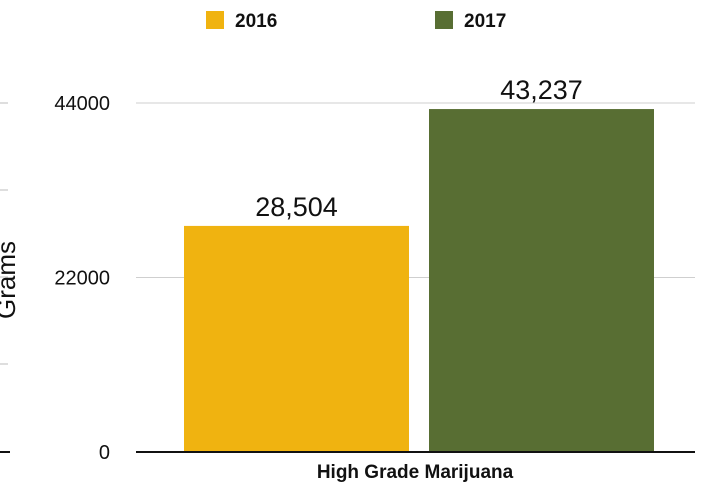  Describe the element at coordinates (419, 148) in the screenshot. I see `data-labels: 28,504 43,237` at that location.